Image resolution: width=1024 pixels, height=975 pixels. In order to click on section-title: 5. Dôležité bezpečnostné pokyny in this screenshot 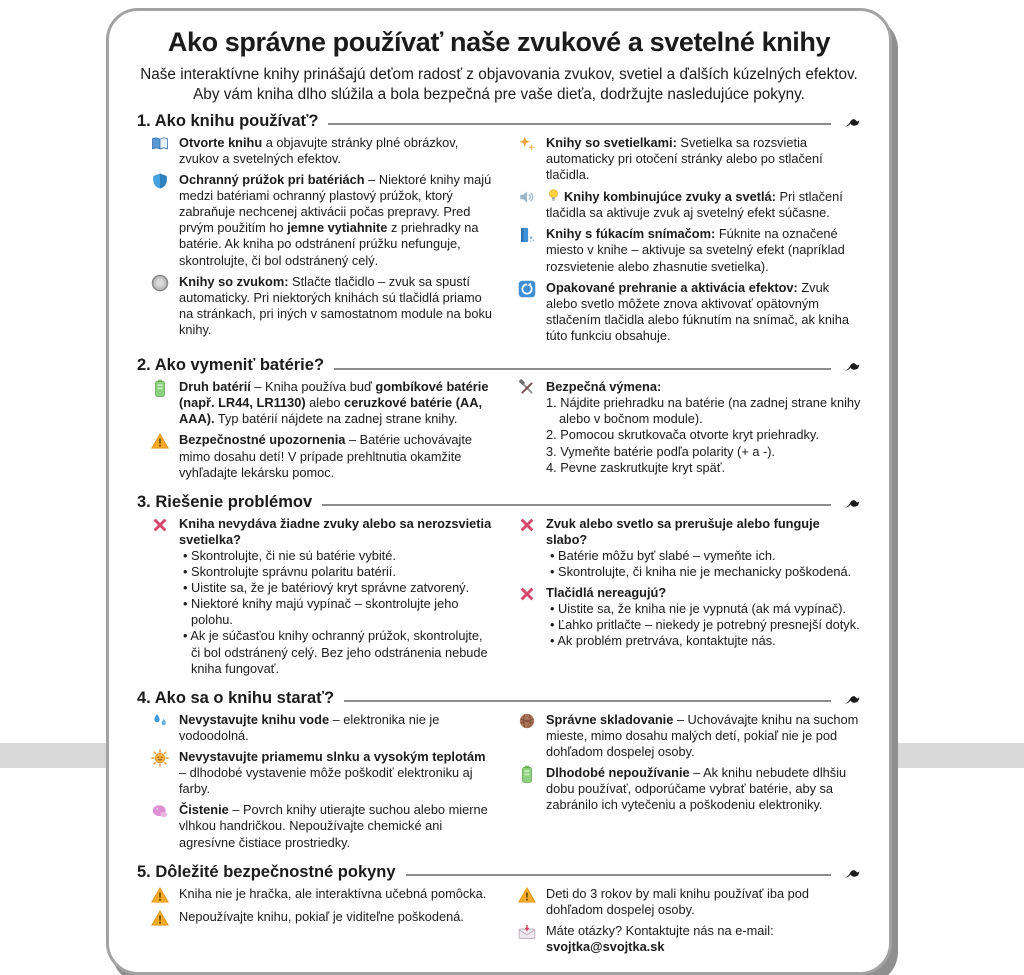, I will do `click(266, 872)`.